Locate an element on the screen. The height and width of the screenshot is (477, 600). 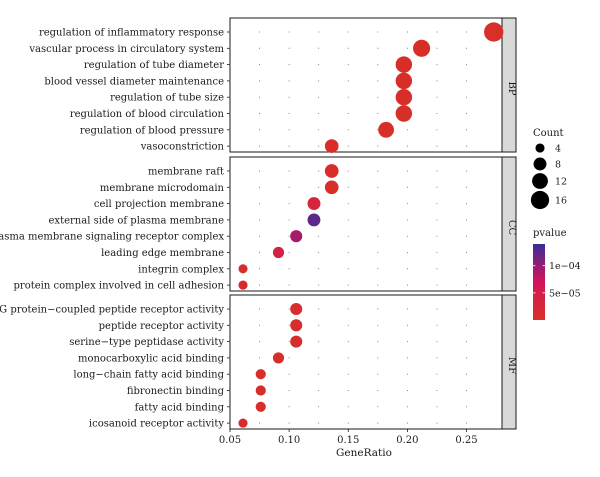
term-label: regulation of inflammatory response is located at coordinates (131, 33).